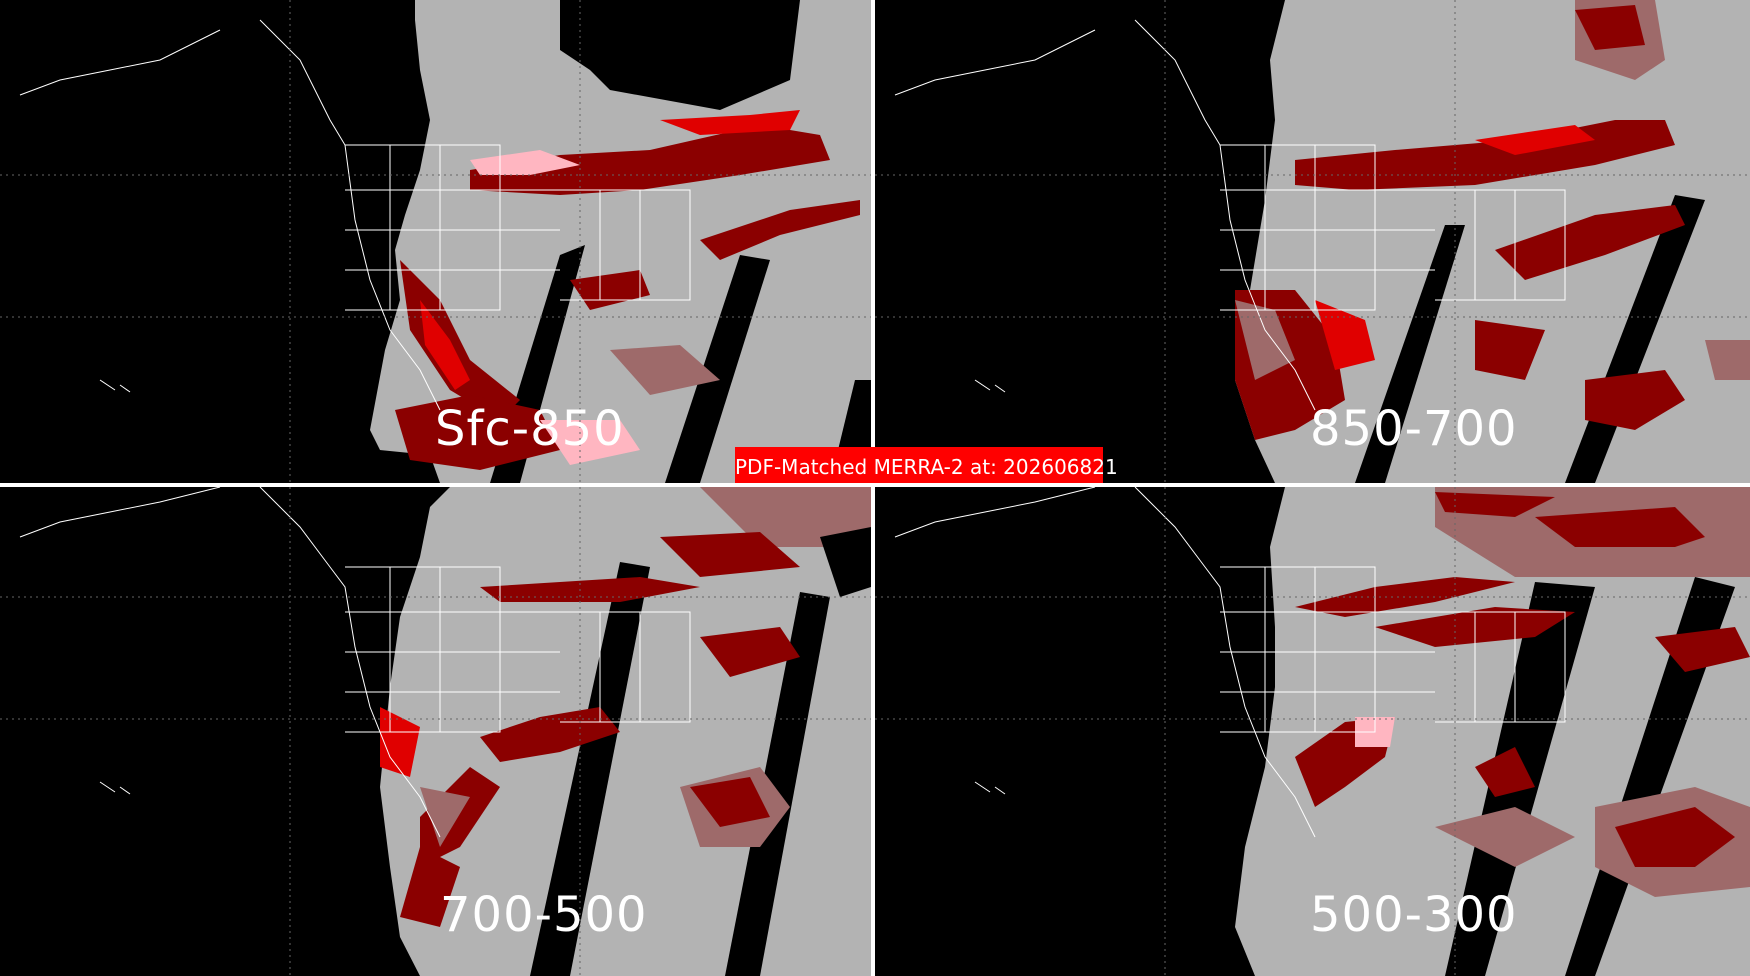  I want to click on title-banner, so click(919, 465).